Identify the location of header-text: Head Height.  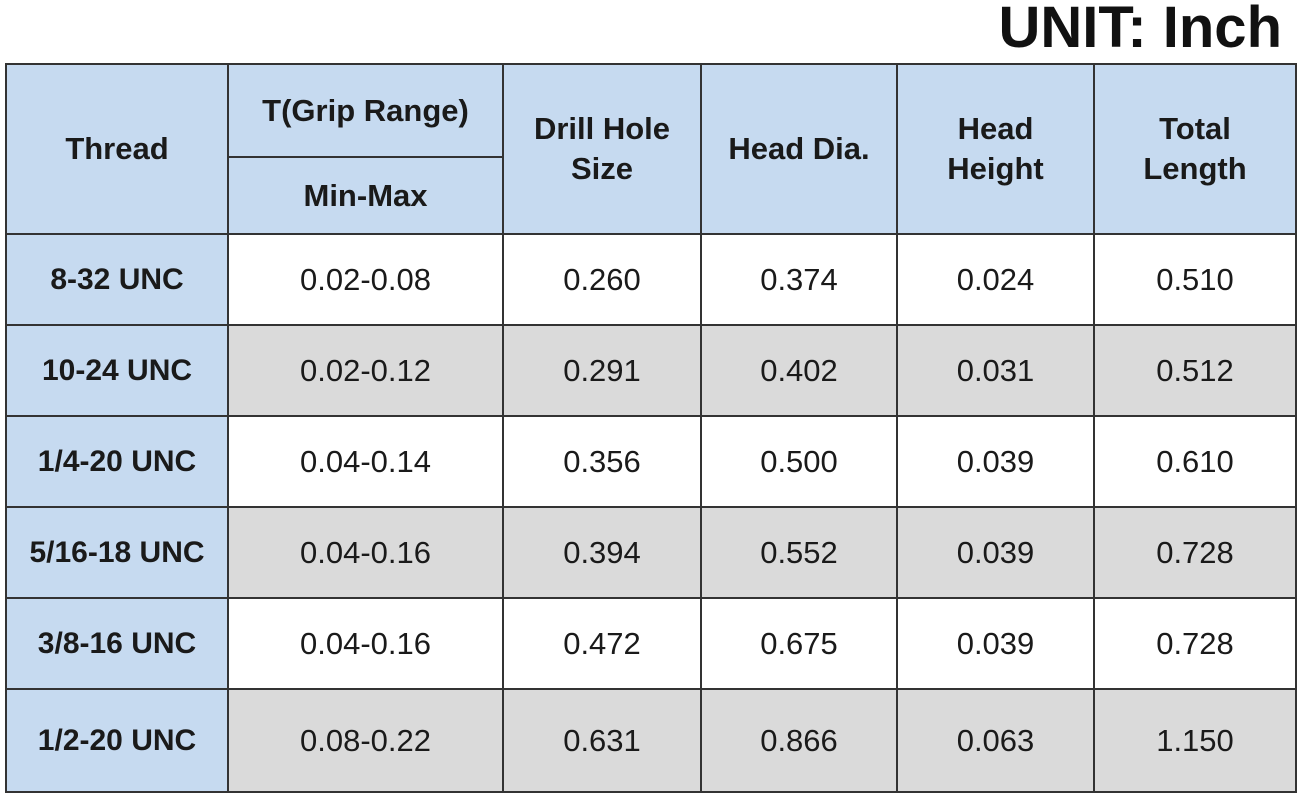
(995, 148).